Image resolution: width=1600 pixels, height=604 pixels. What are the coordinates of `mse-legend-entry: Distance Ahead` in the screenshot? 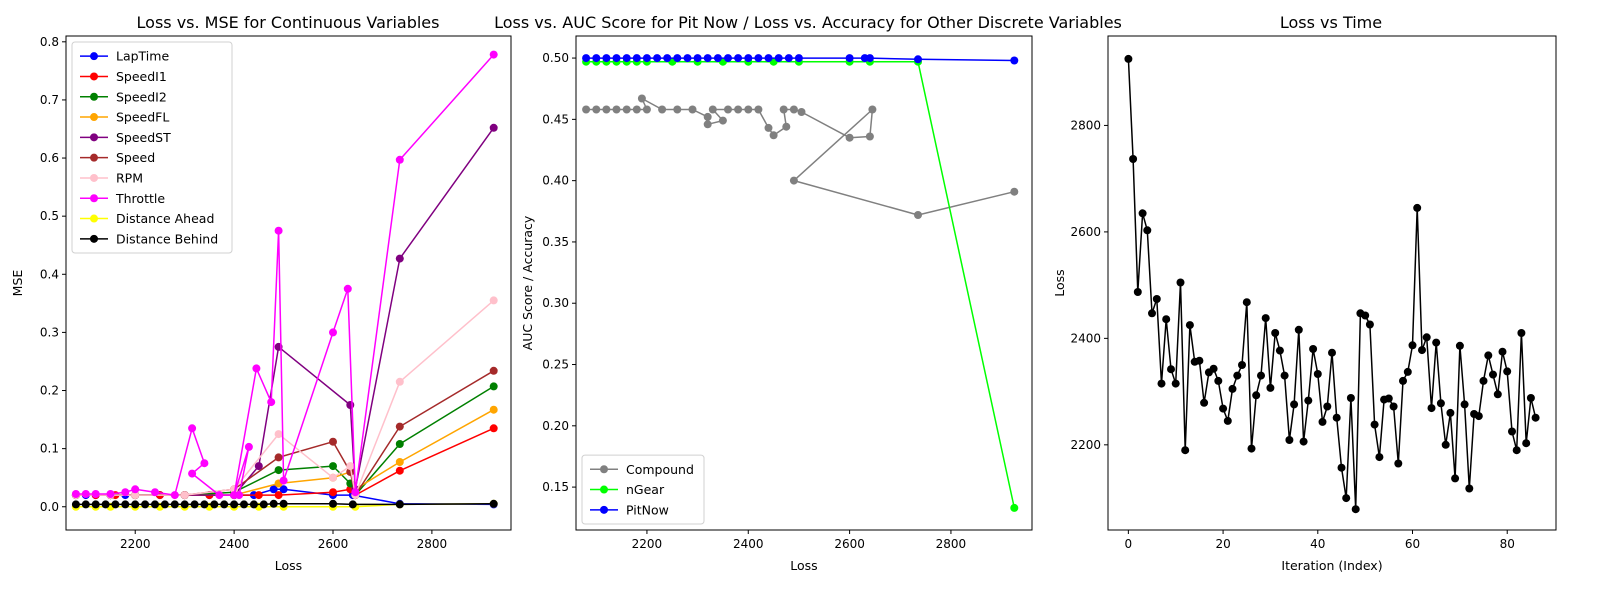 It's located at (147, 218).